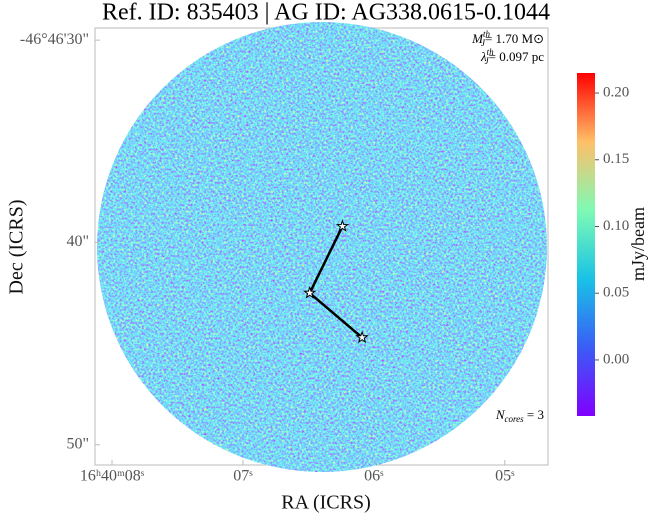 The width and height of the screenshot is (653, 525). Describe the element at coordinates (514, 419) in the screenshot. I see `annotation-sub: cores` at that location.